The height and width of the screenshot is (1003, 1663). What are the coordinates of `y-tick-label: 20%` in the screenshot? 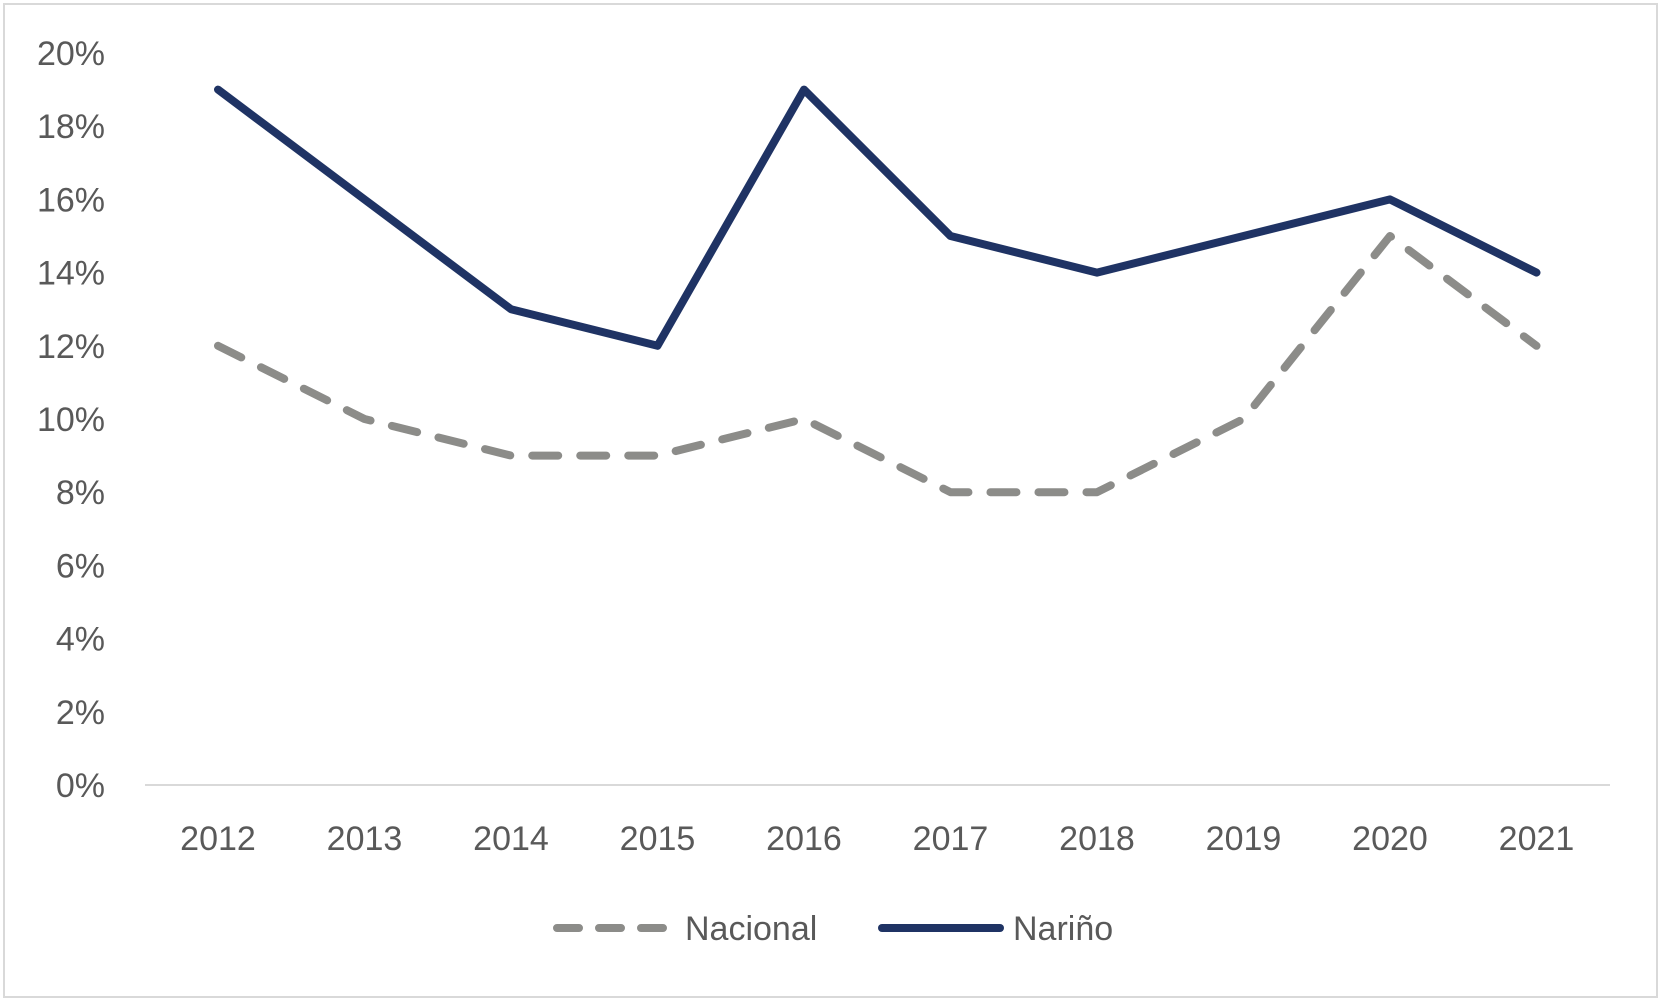 It's located at (71, 54).